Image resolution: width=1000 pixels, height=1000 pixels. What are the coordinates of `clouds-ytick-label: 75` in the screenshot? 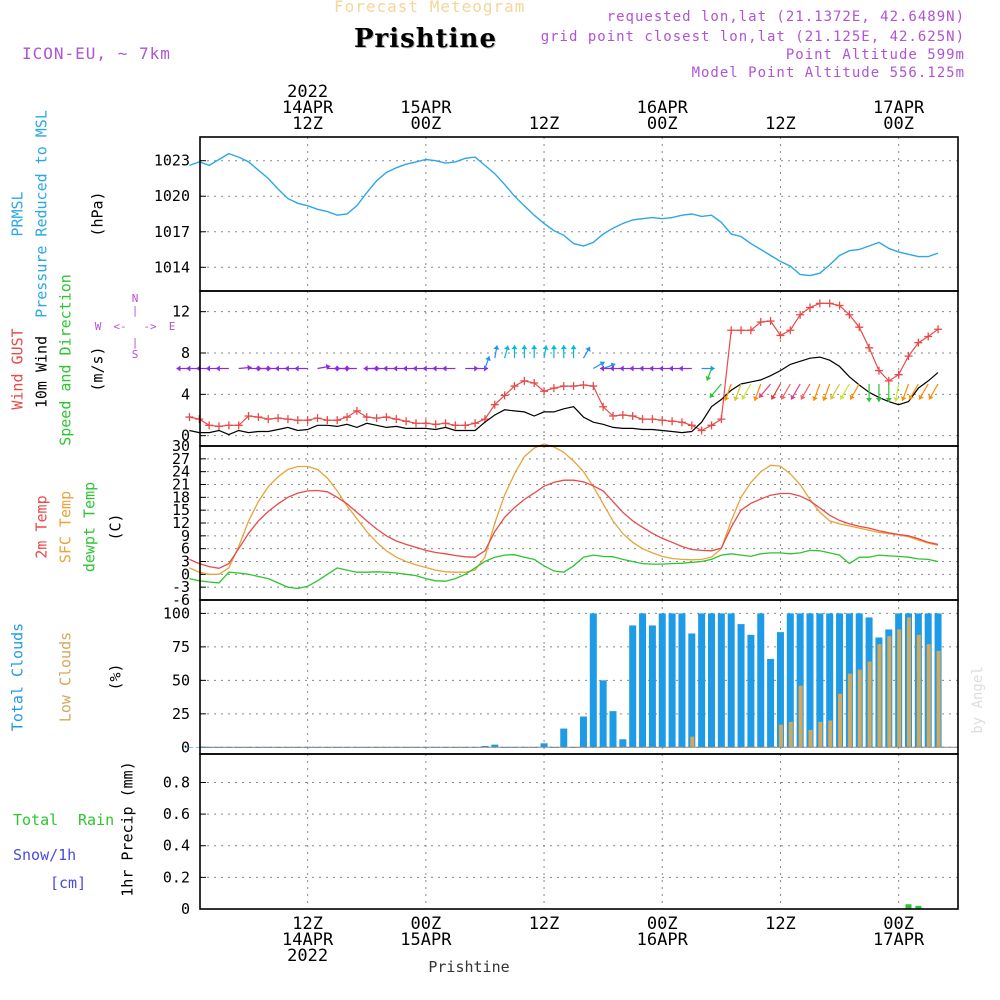 It's located at (181, 647).